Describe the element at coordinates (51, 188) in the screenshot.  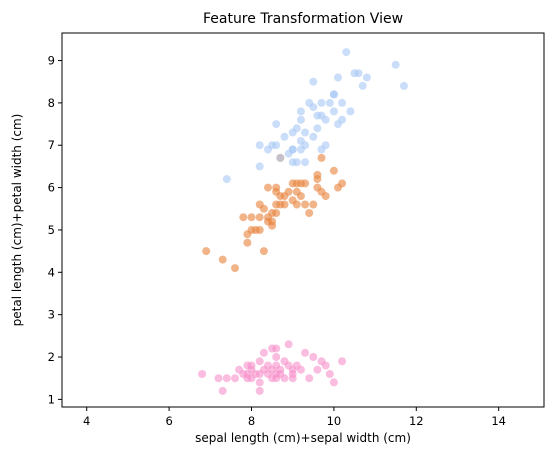
I see `y-tick-label: 6` at that location.